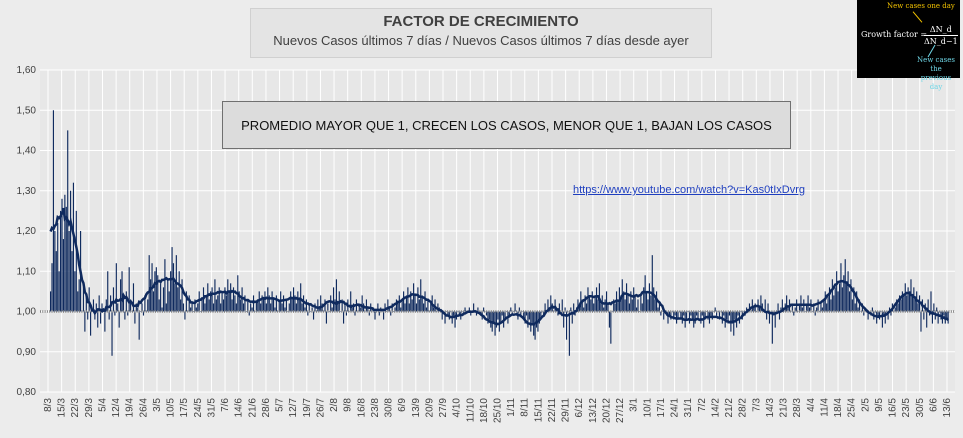 Image resolution: width=963 pixels, height=438 pixels. Describe the element at coordinates (320, 408) in the screenshot. I see `x-tick-label: 26/7` at that location.